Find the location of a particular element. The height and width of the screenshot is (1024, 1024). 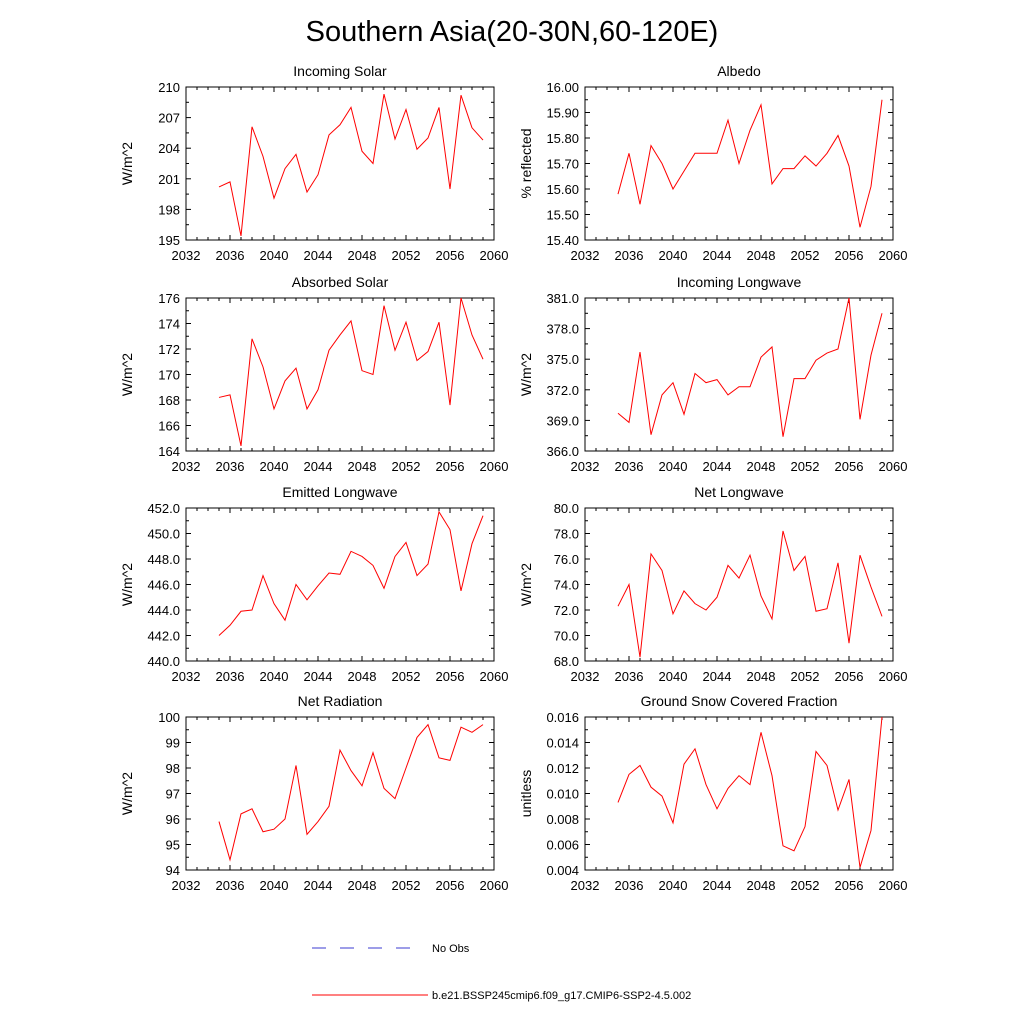

y-tick-label: 0.012 is located at coordinates (562, 768).